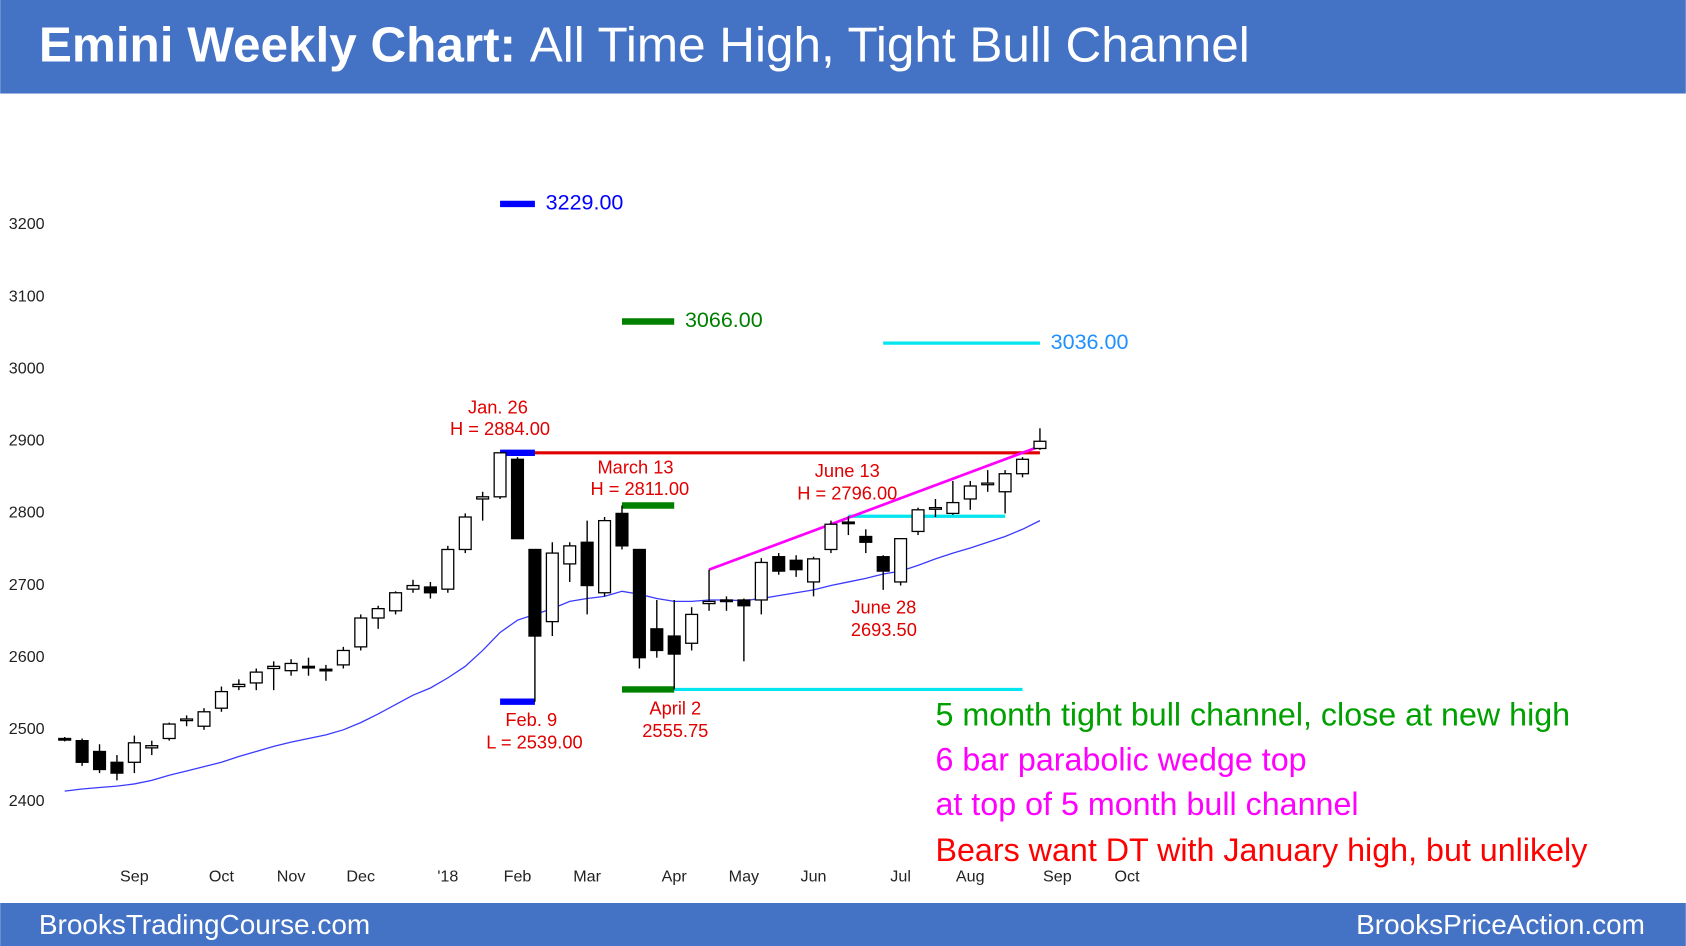 This screenshot has height=946, width=1686. What do you see at coordinates (27, 513) in the screenshot?
I see `y-tick-label: 2800` at bounding box center [27, 513].